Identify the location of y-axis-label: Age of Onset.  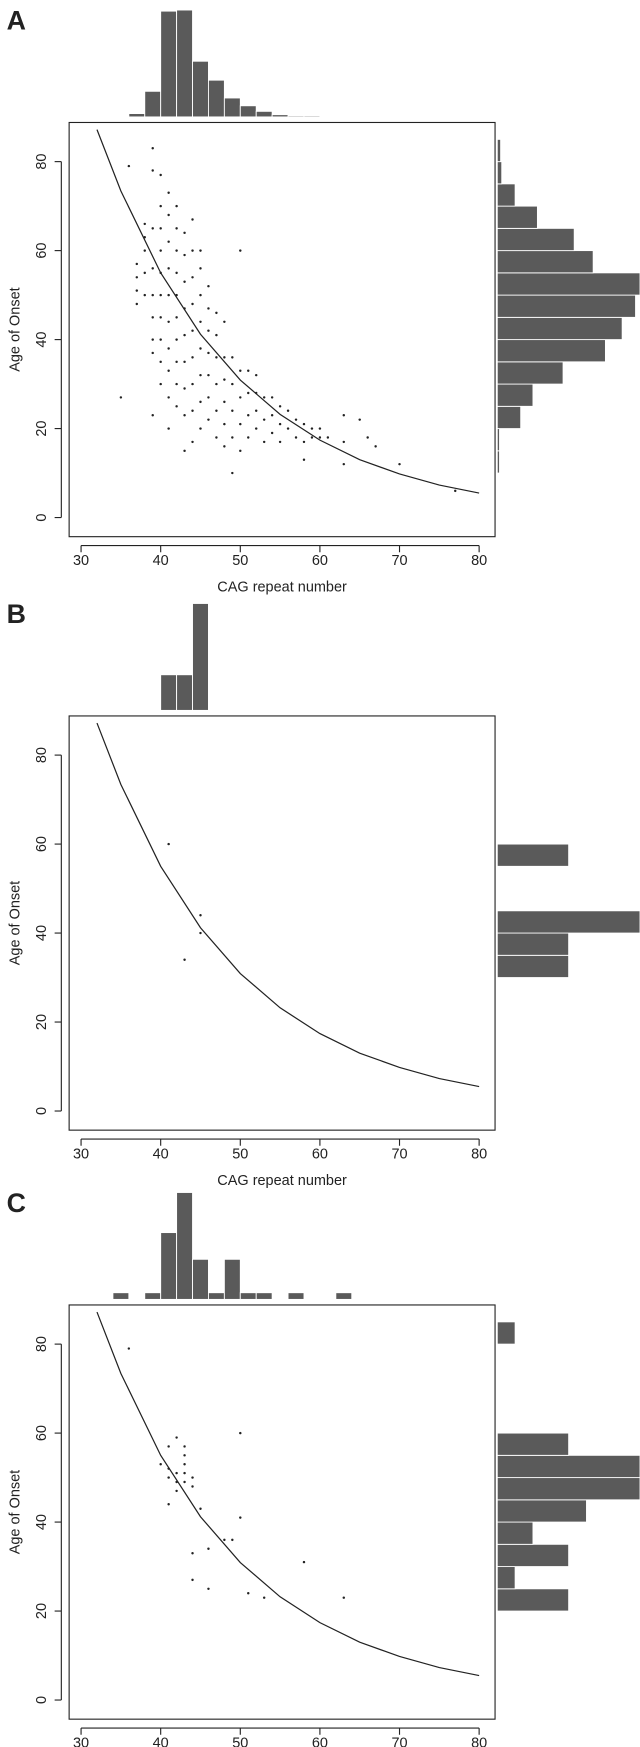
(15, 923).